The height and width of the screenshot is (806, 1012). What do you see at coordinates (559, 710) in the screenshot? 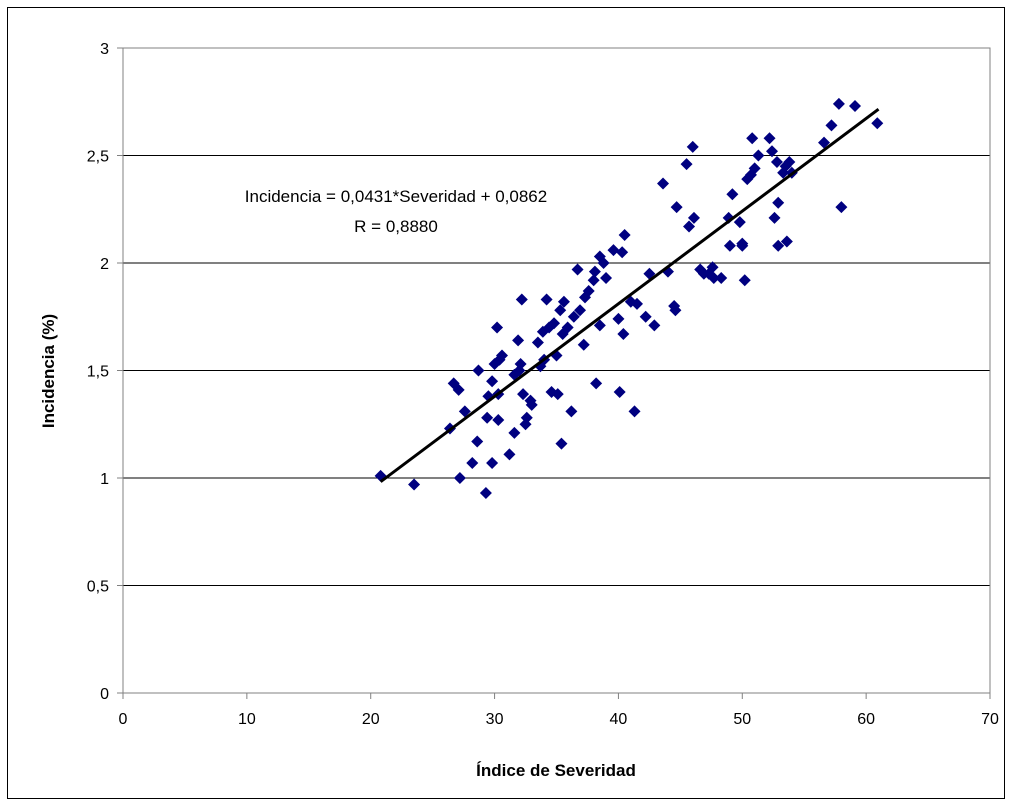
I see `x-axis: 0 10 20 30 40 50 60 70` at bounding box center [559, 710].